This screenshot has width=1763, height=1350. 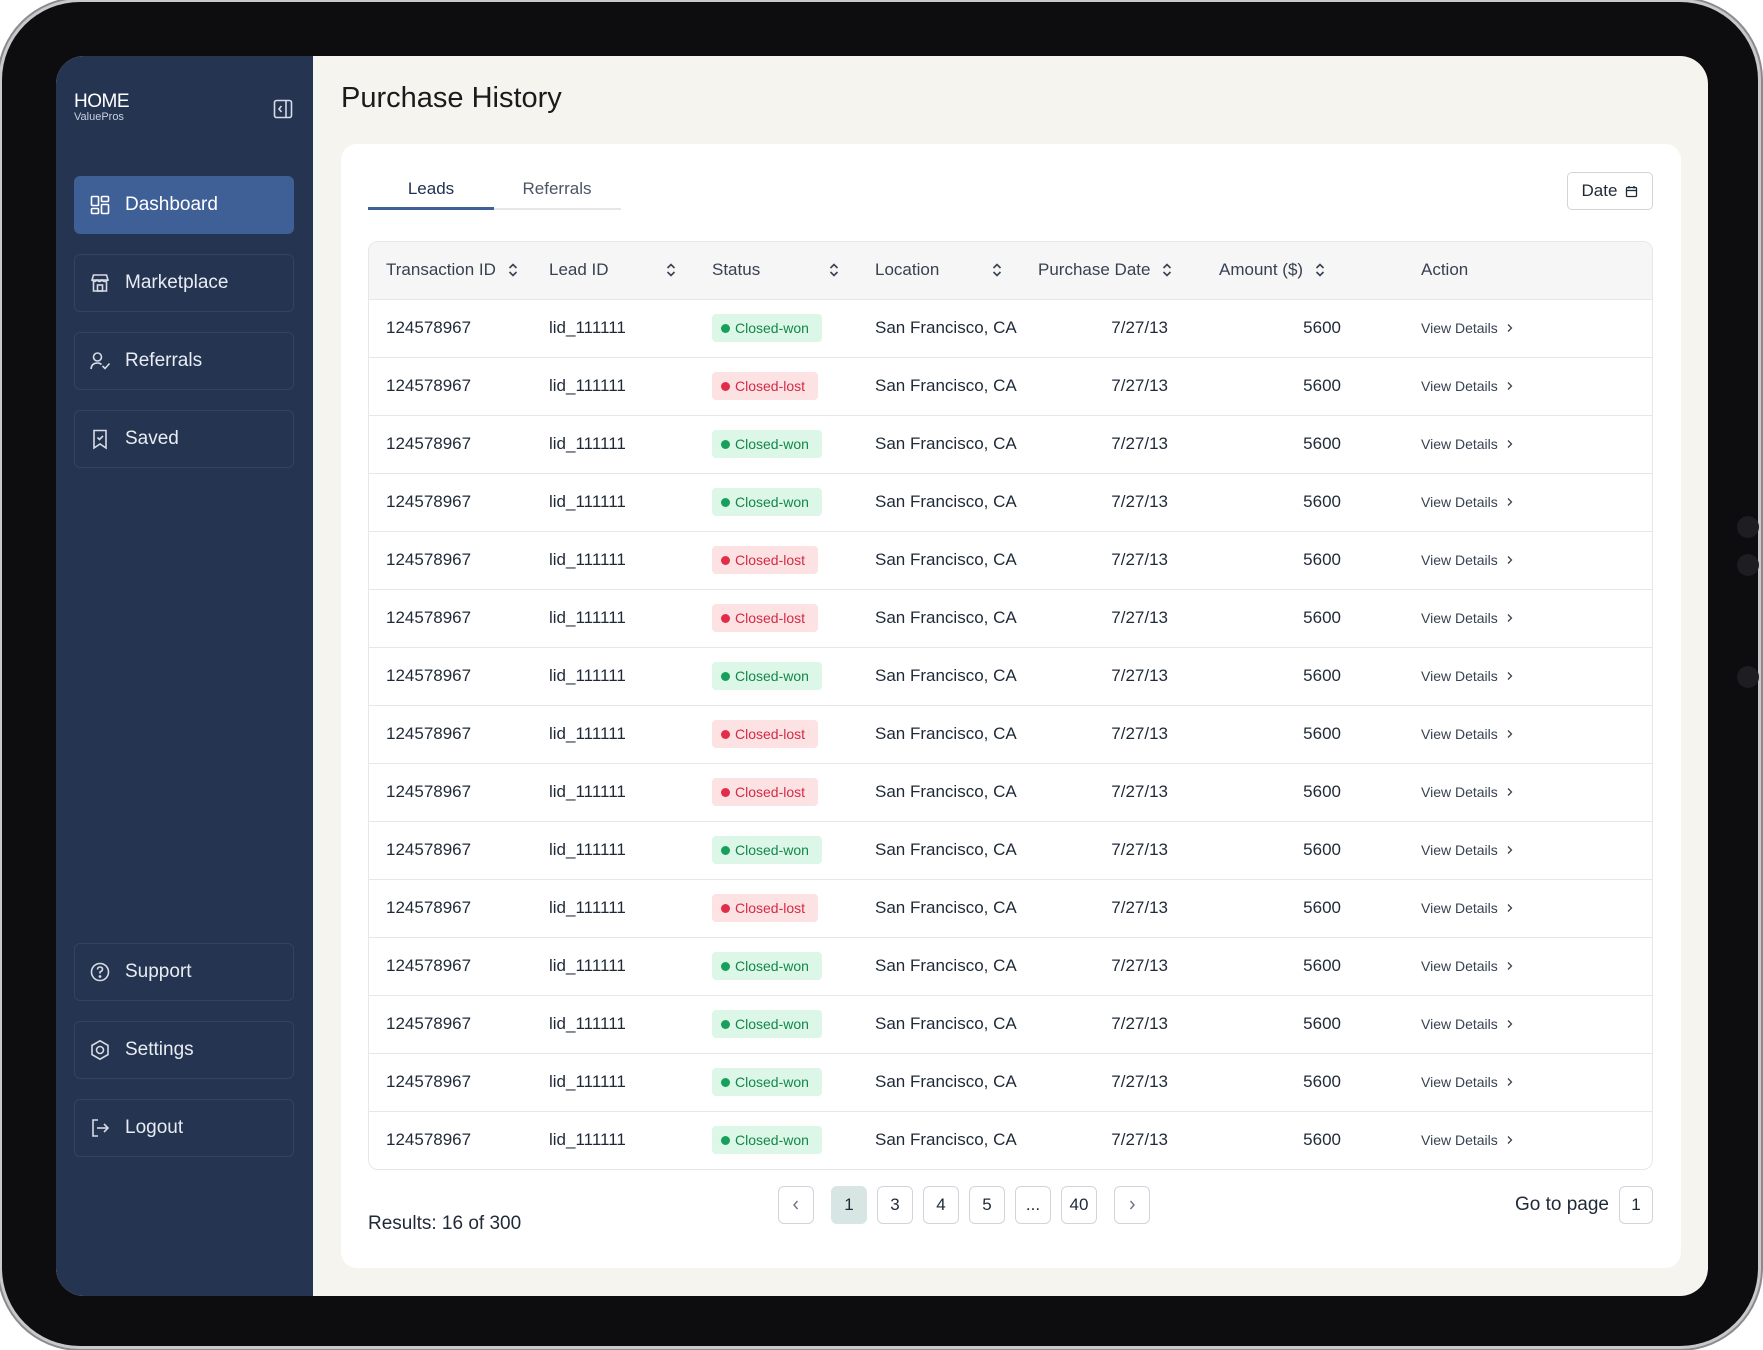 I want to click on column-header-status: Status, so click(x=776, y=270).